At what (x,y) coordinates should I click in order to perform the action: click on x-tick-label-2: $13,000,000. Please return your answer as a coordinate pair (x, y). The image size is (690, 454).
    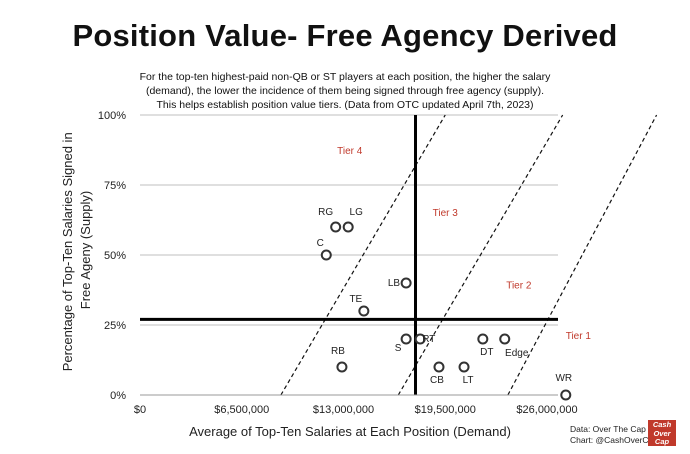
    Looking at the image, I should click on (343, 410).